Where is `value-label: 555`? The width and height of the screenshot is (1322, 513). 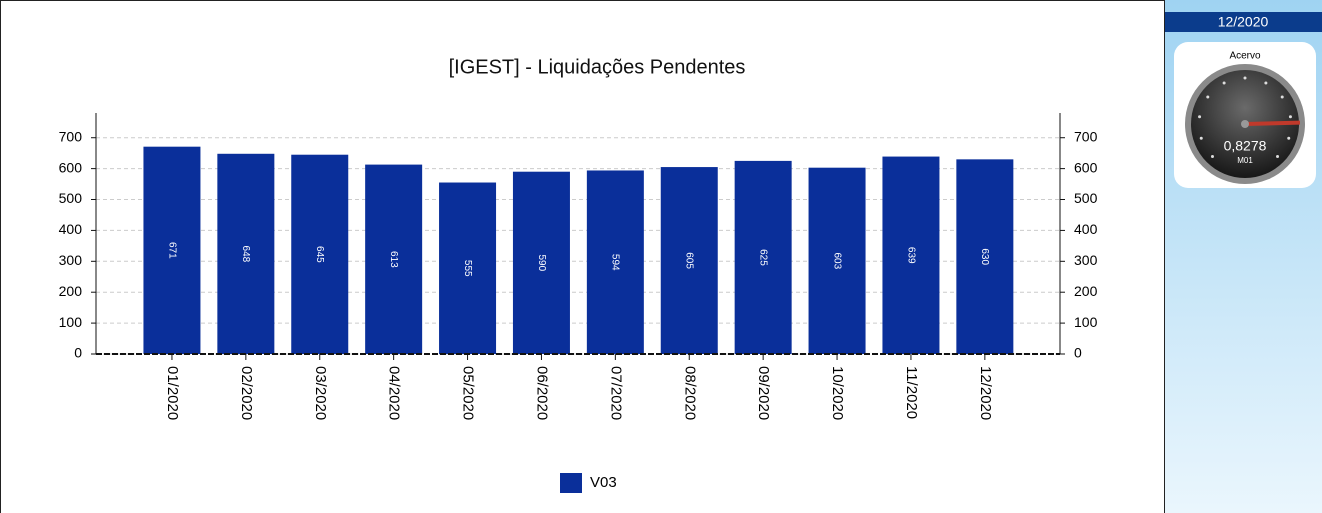
value-label: 555 is located at coordinates (467, 268).